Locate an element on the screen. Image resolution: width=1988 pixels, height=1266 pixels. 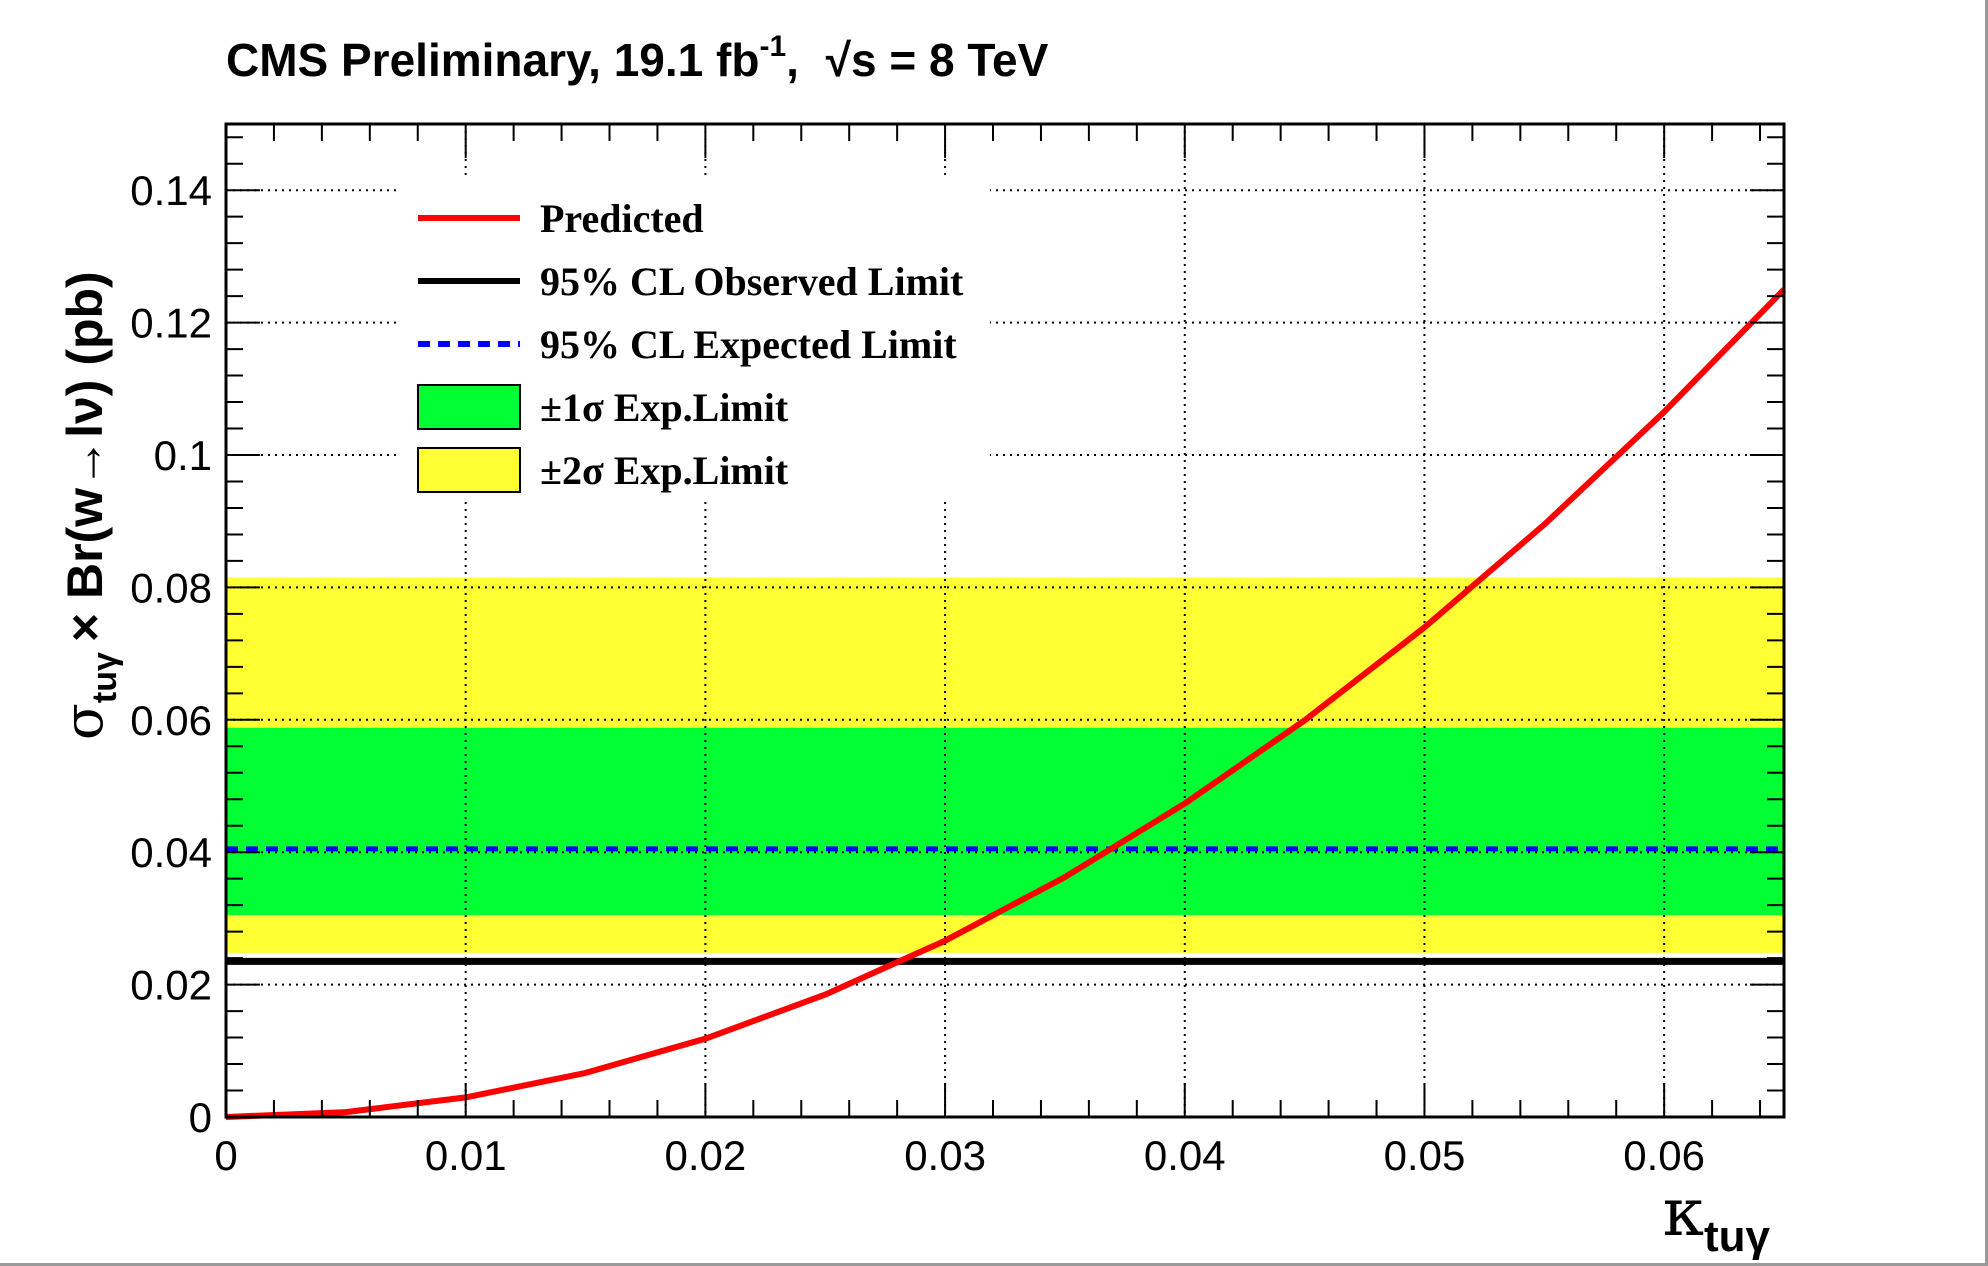
x-tick-labels: 0 0.01 0.02 0.03 0.04 0.05 0.06 is located at coordinates (959, 1155).